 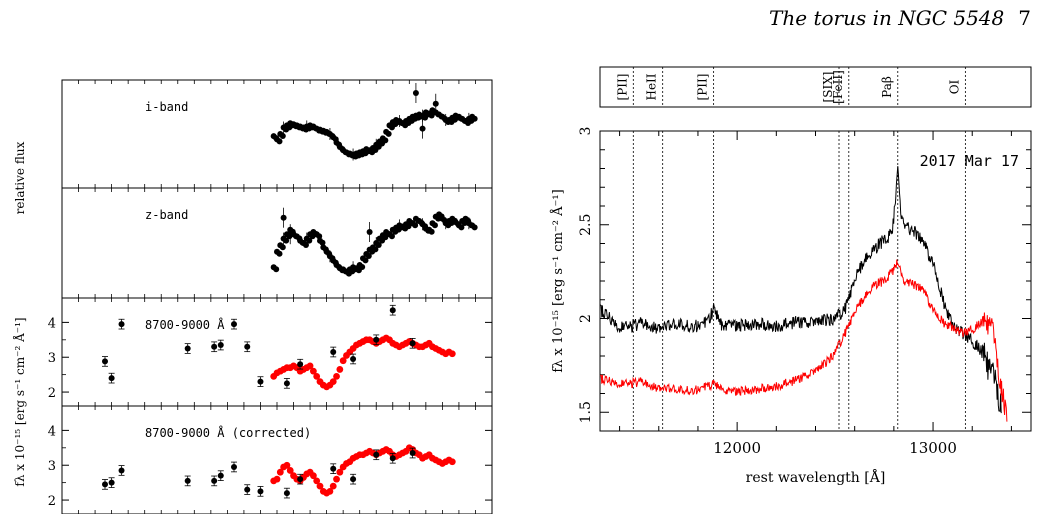 I want to click on line-label: Paβ, so click(x=887, y=87).